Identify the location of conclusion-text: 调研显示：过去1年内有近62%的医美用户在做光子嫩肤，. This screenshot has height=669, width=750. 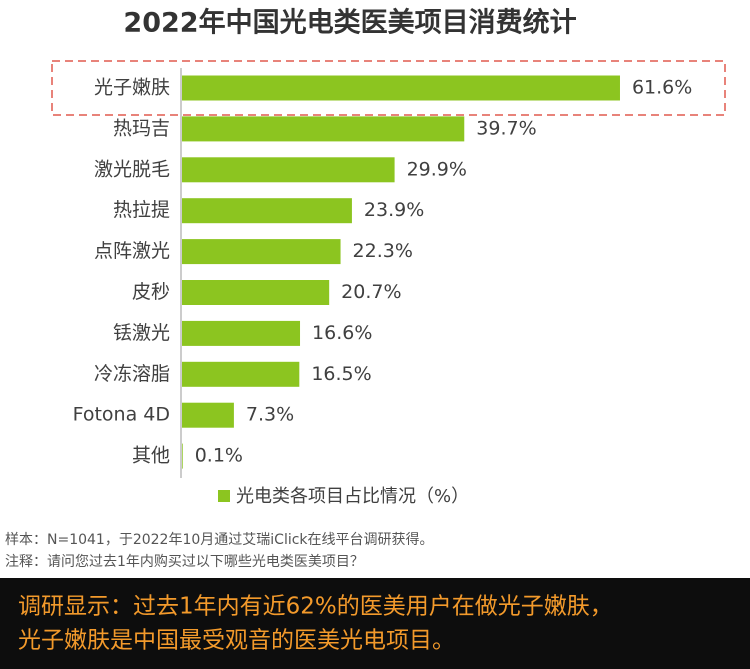
(315, 607).